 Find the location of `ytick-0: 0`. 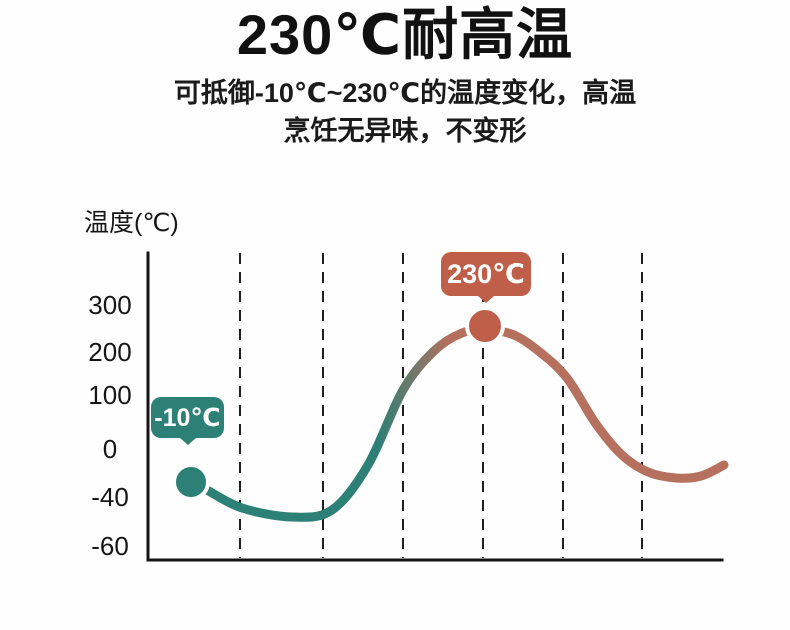

ytick-0: 0 is located at coordinates (110, 449).